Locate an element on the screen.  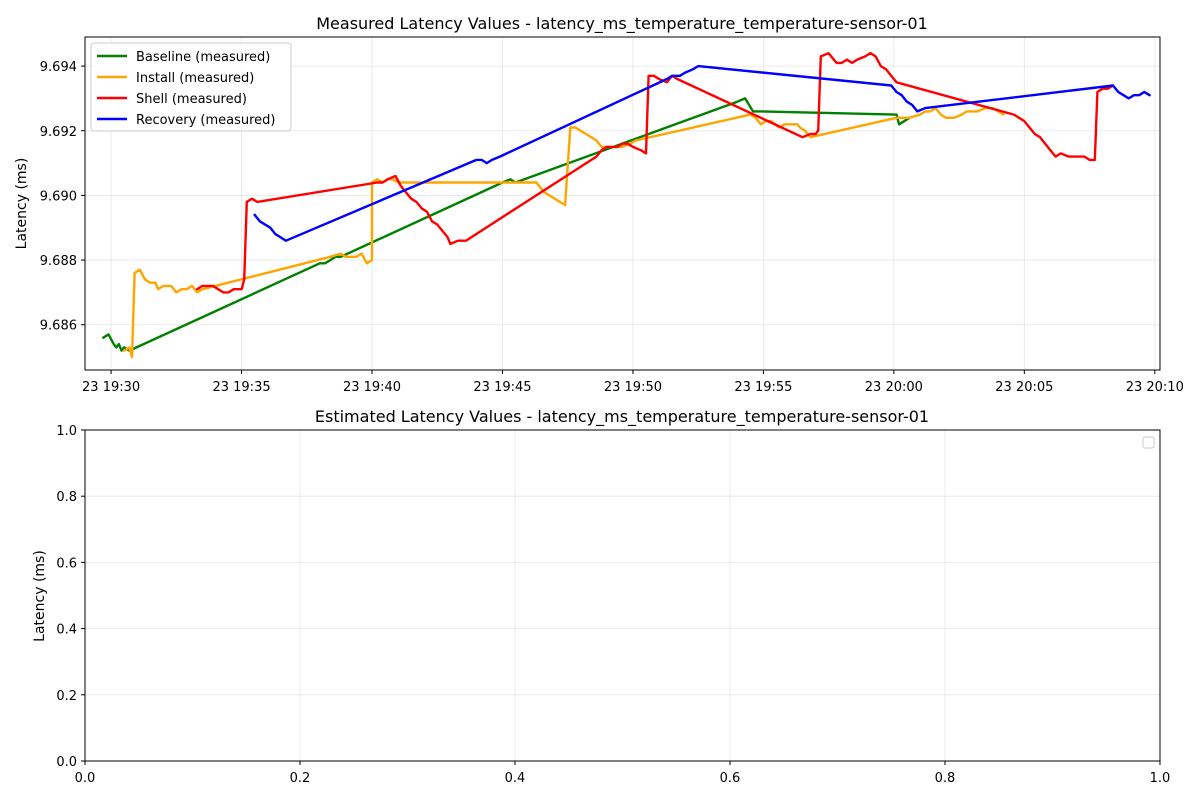
x-tick-label: 0.6 is located at coordinates (730, 778).